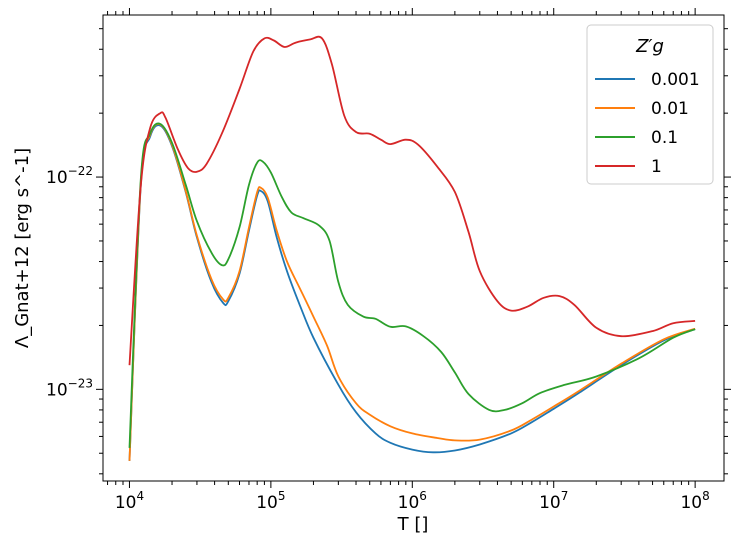  I want to click on legend-label: 0.1, so click(664, 138).